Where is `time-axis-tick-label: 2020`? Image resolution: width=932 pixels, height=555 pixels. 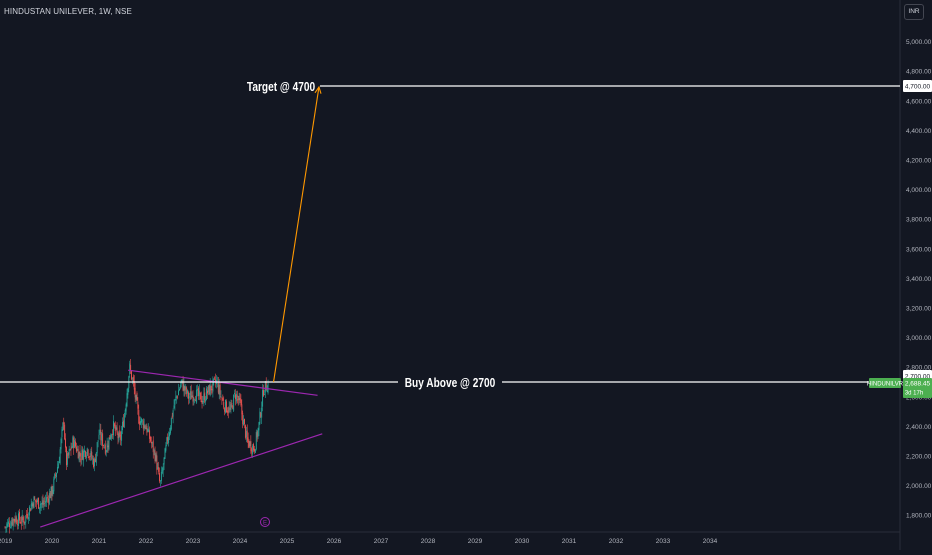 time-axis-tick-label: 2020 is located at coordinates (52, 541).